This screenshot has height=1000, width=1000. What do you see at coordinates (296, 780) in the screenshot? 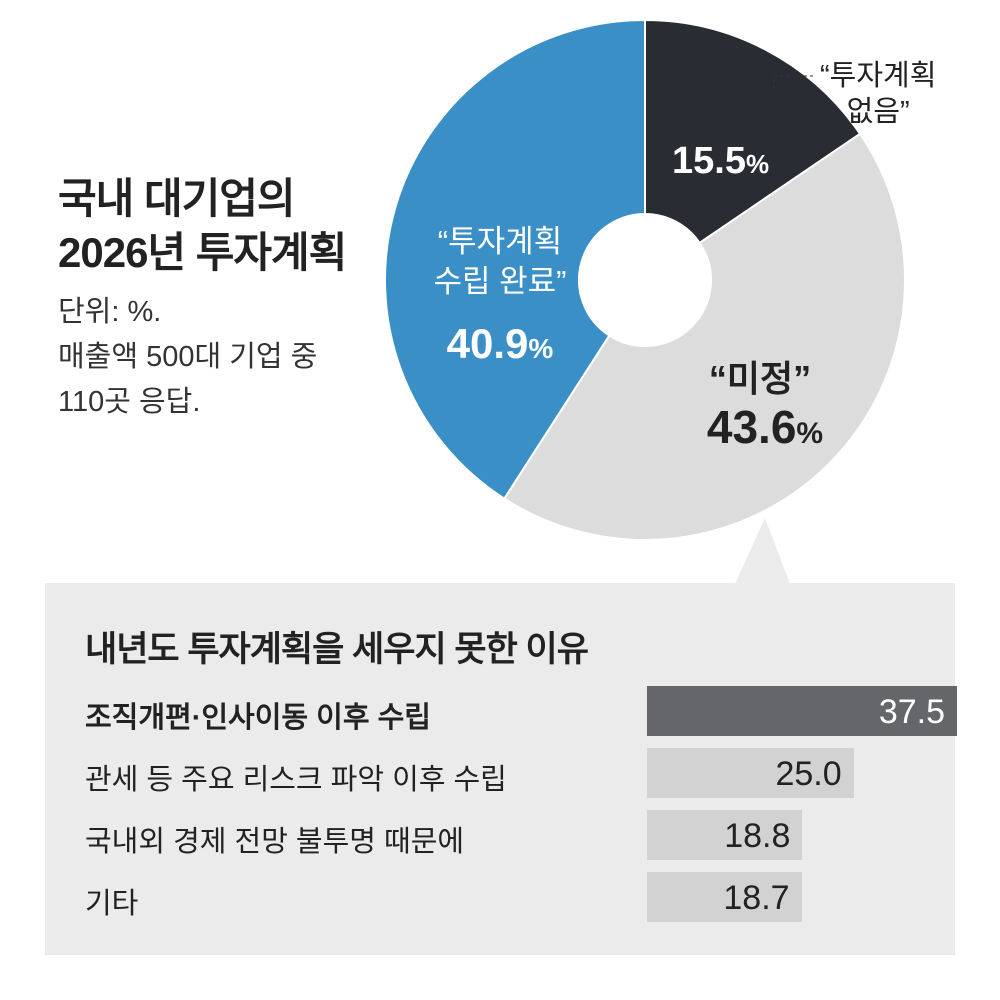
I see `bar-label: 관세 등 주요 리스크 파악 이후 수립` at bounding box center [296, 780].